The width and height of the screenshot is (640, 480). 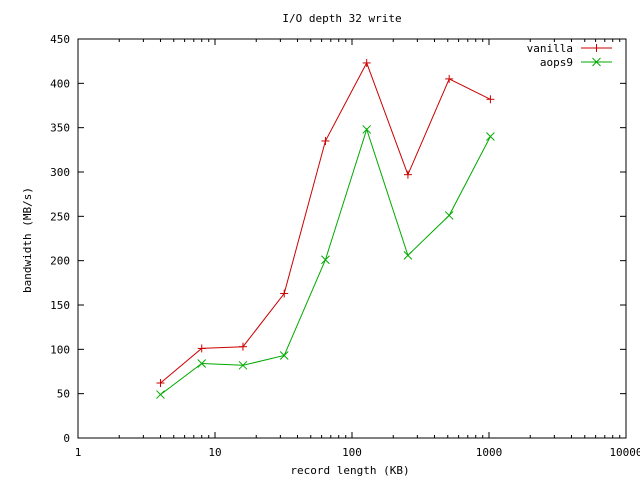 What do you see at coordinates (550, 48) in the screenshot?
I see `legend-label-vanilla: vanilla` at bounding box center [550, 48].